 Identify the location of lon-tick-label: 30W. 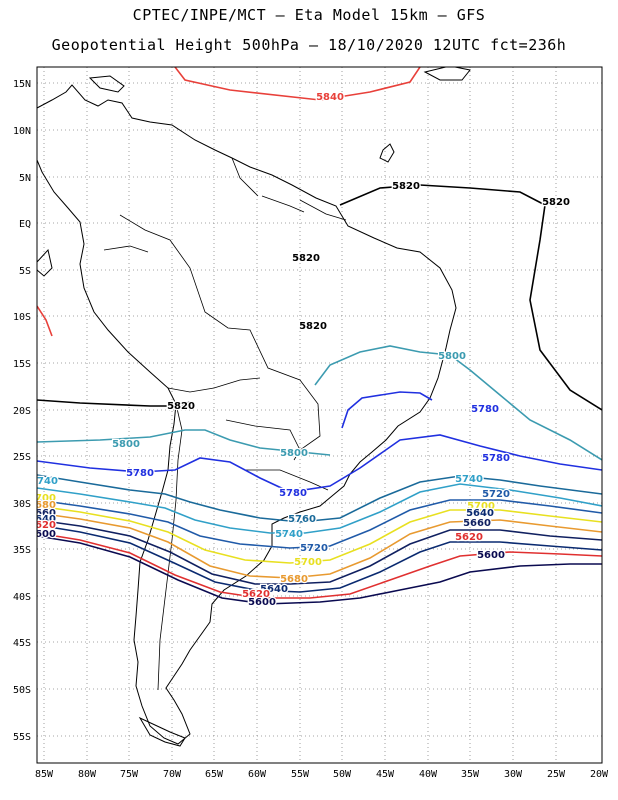
(513, 774).